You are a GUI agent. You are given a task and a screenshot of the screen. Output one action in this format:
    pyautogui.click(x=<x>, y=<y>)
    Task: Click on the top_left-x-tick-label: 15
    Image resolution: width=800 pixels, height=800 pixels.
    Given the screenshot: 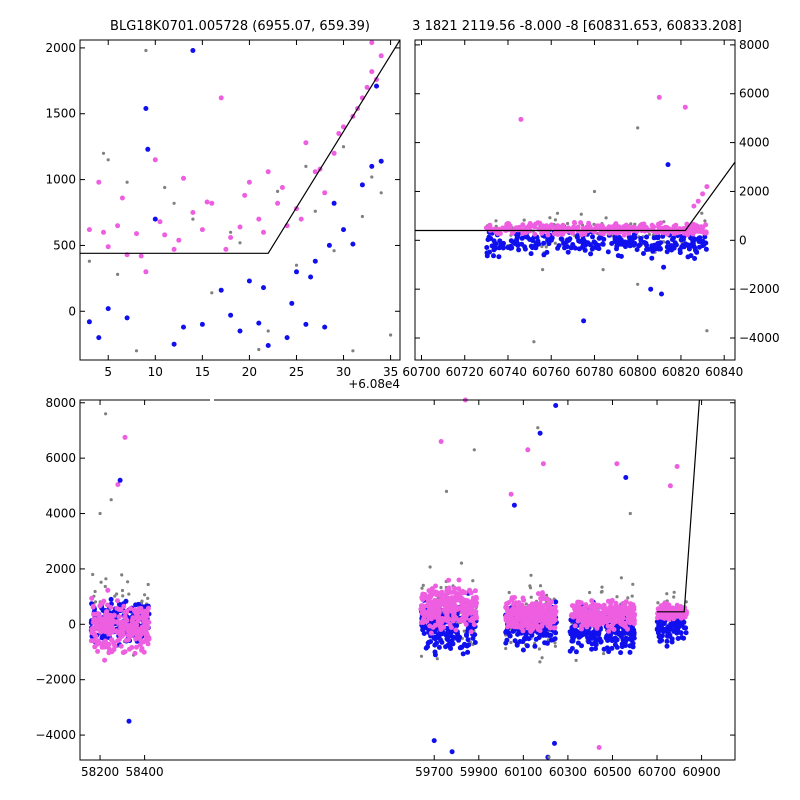 What is the action you would take?
    pyautogui.click(x=202, y=372)
    